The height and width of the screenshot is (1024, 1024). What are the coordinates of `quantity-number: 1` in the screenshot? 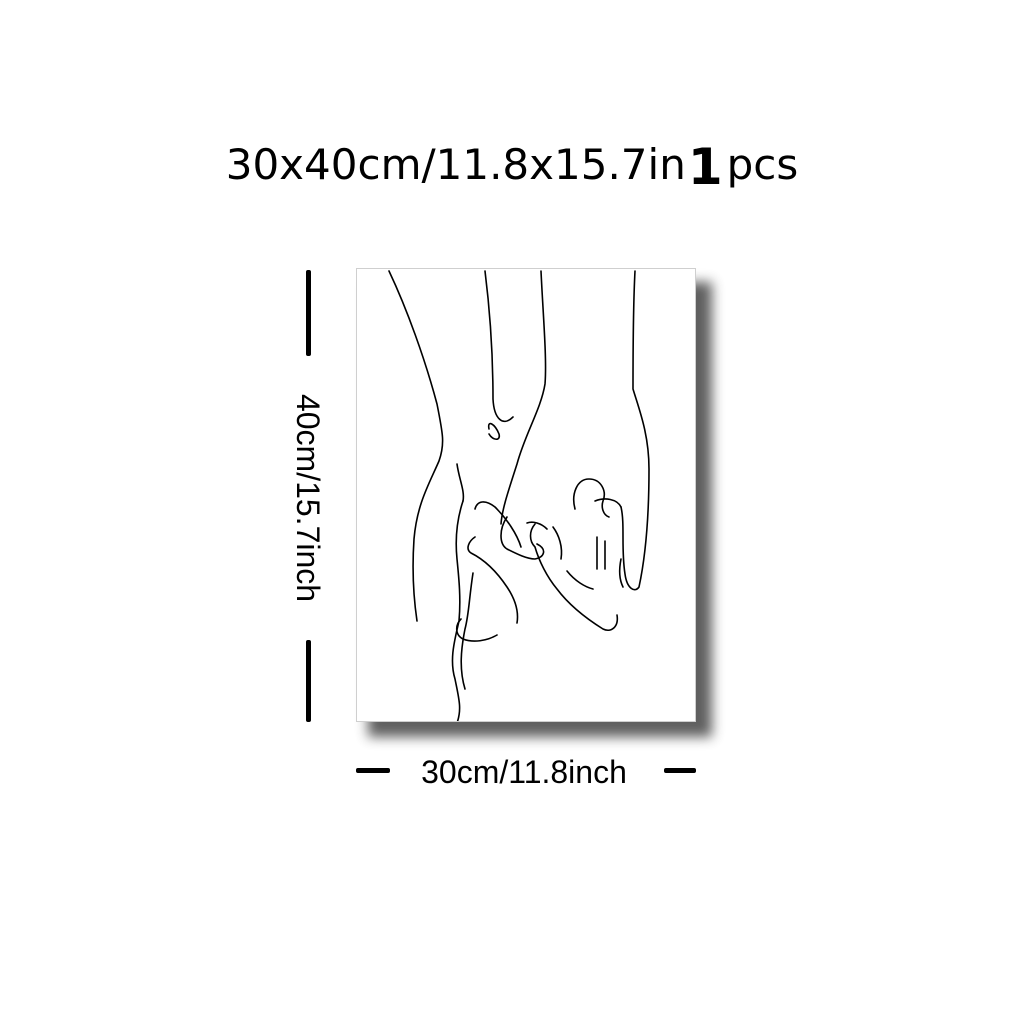 It's located at (705, 167).